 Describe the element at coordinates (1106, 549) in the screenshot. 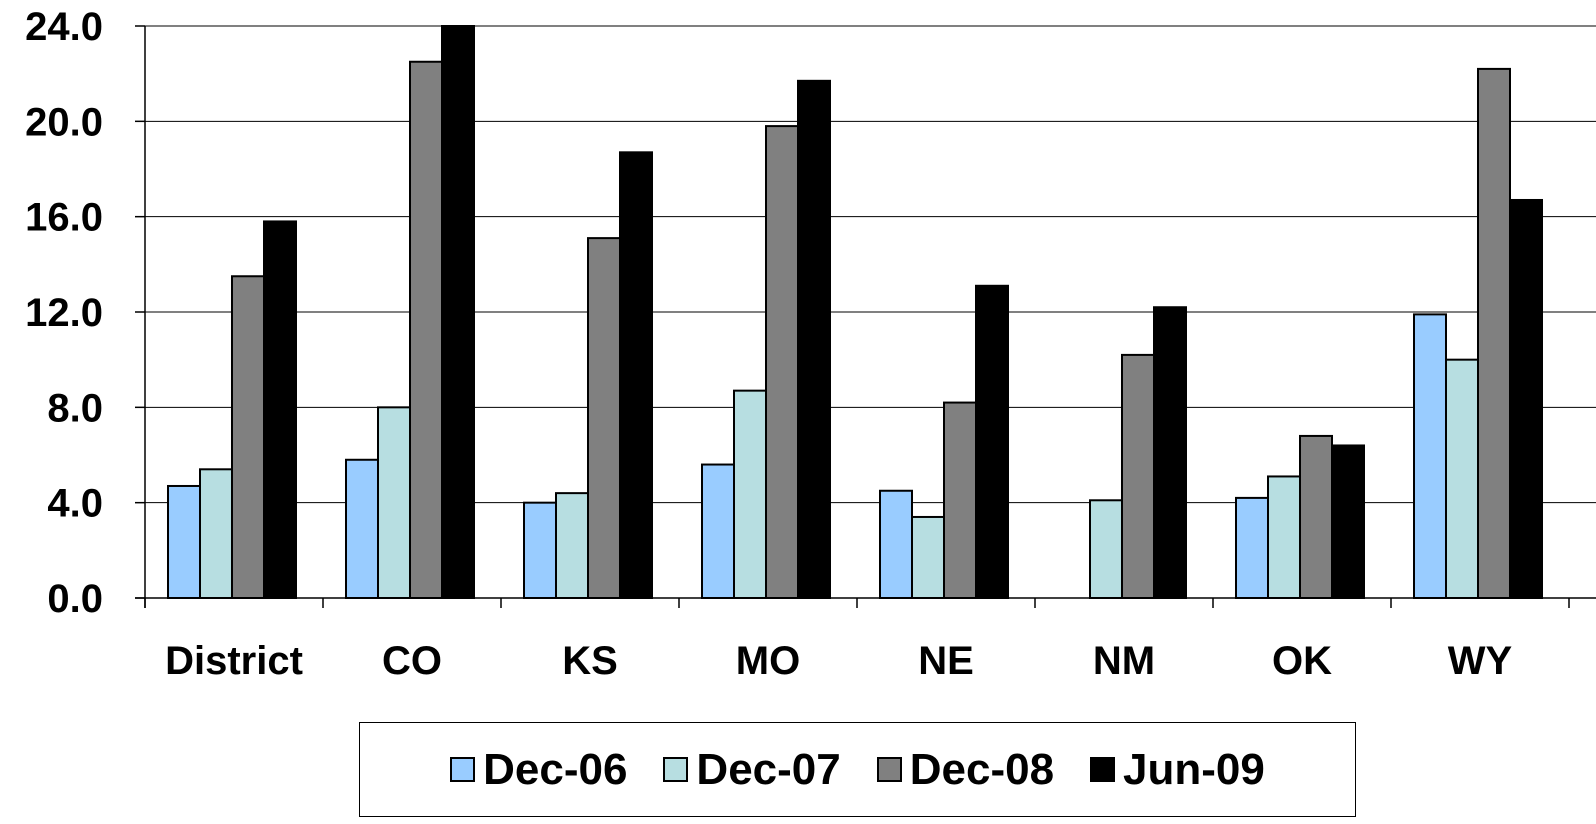

I see `bar-dec-07-nm` at that location.